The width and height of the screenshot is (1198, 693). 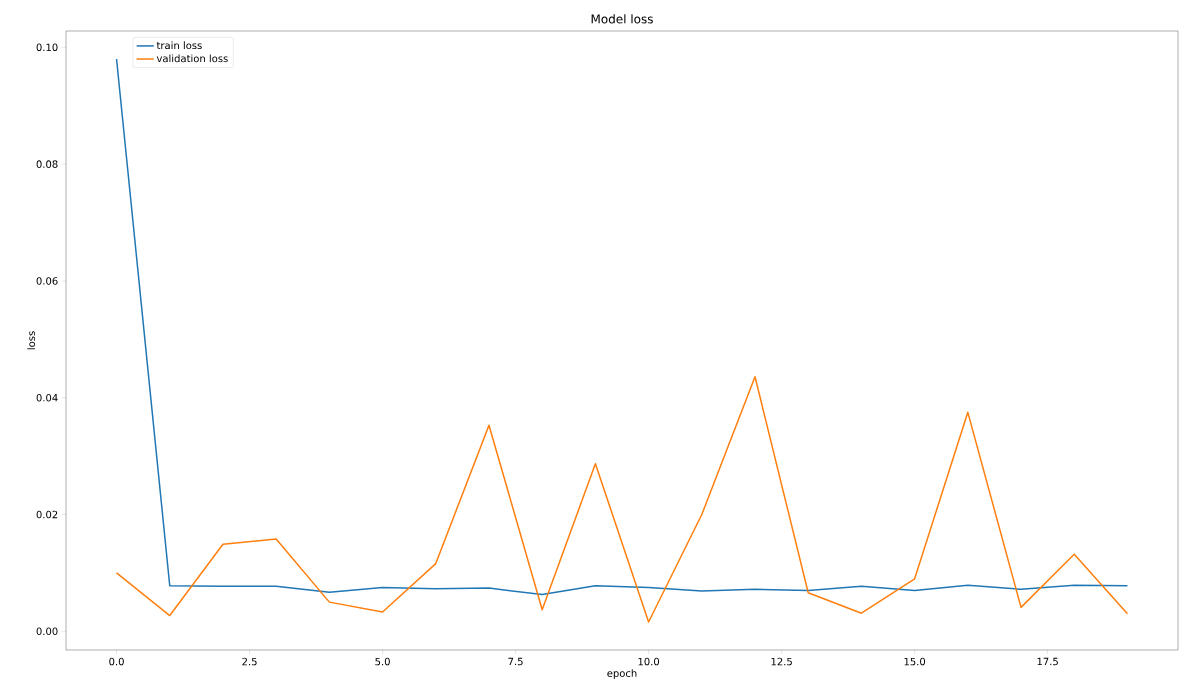 What do you see at coordinates (515, 661) in the screenshot?
I see `x-tick-label: 7.5` at bounding box center [515, 661].